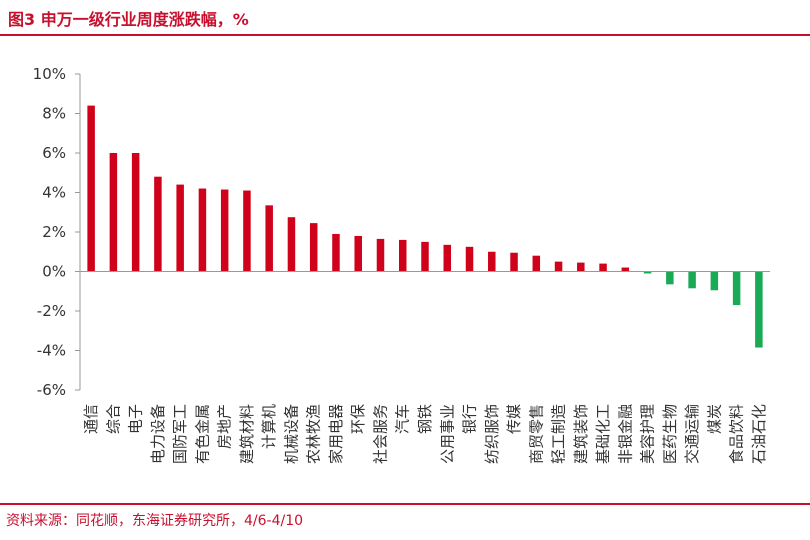 This screenshot has width=810, height=540. I want to click on x-tick-label: 石油石化, so click(759, 434).